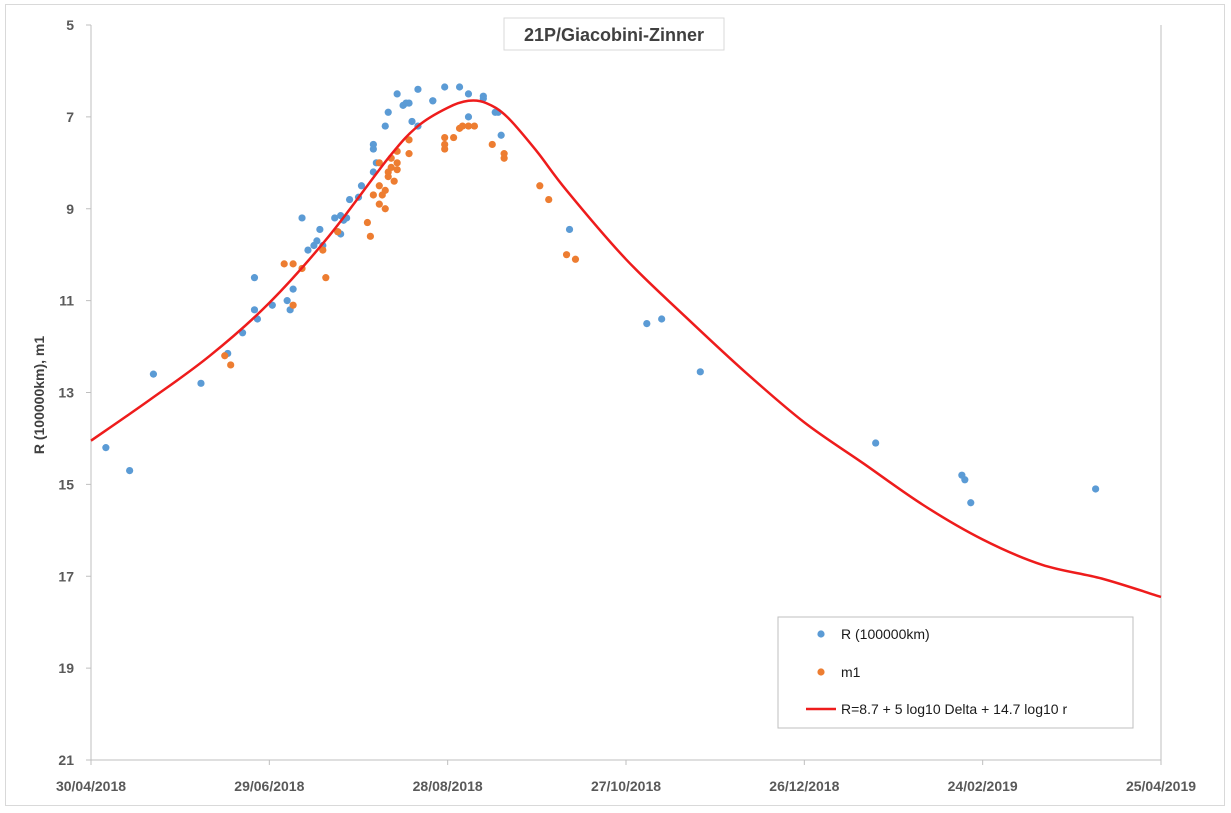 The image size is (1231, 813). What do you see at coordinates (70, 209) in the screenshot?
I see `y-tick-label: 9` at bounding box center [70, 209].